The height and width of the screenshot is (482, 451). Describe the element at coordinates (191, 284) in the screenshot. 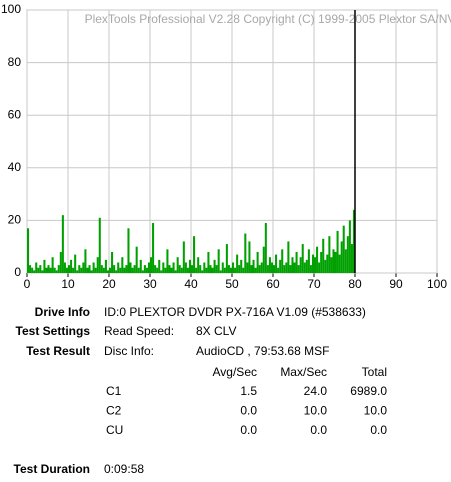

I see `x-tick-label: 40` at that location.